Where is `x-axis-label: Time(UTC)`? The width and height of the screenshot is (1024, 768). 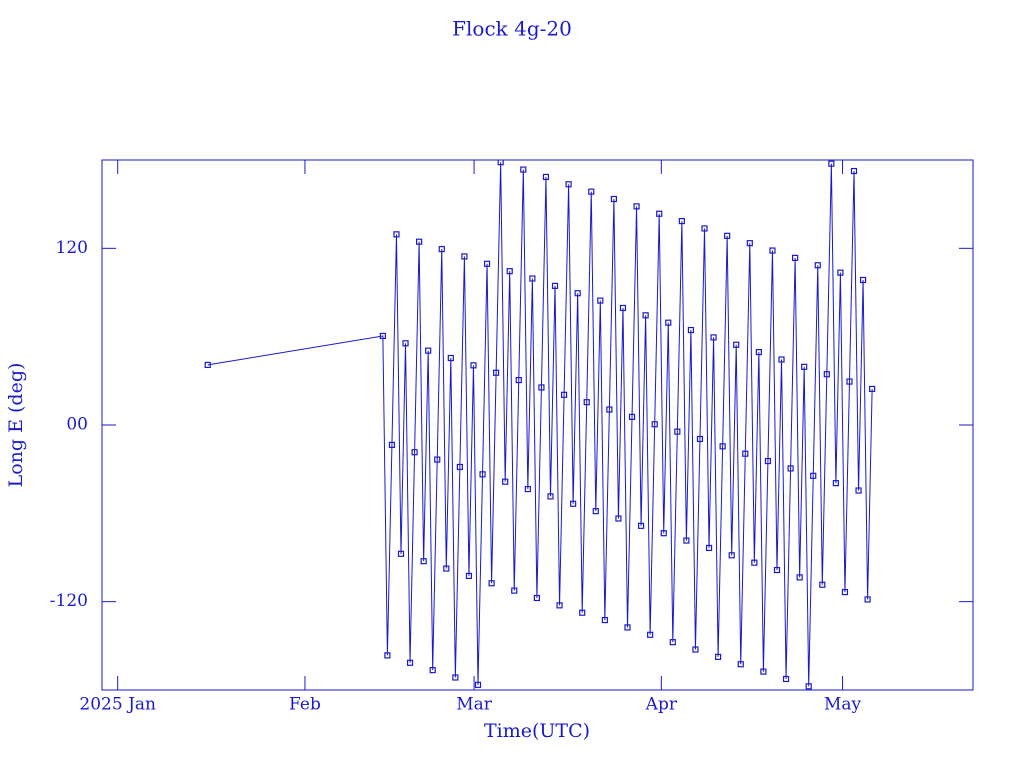 x-axis-label: Time(UTC) is located at coordinates (537, 731).